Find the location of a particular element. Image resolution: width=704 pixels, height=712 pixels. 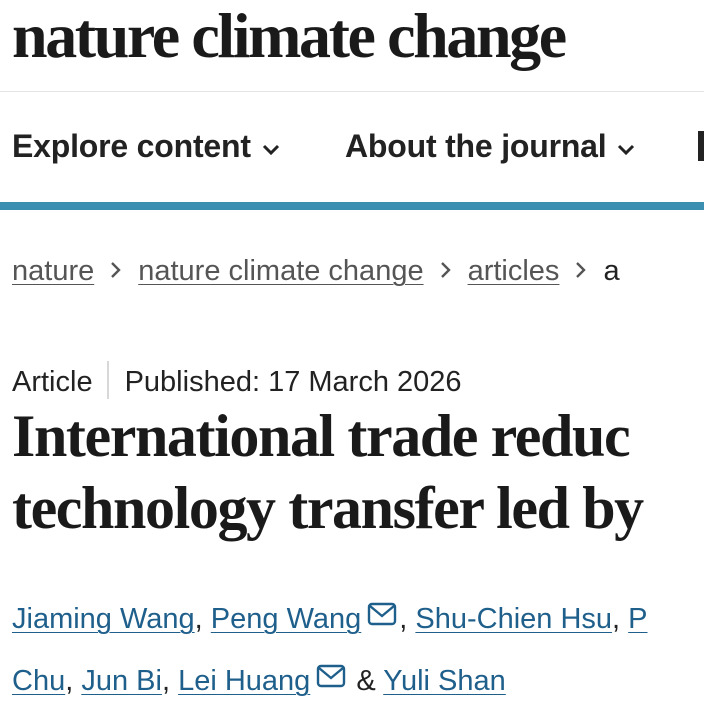

author-link: Jun Bi is located at coordinates (121, 681).